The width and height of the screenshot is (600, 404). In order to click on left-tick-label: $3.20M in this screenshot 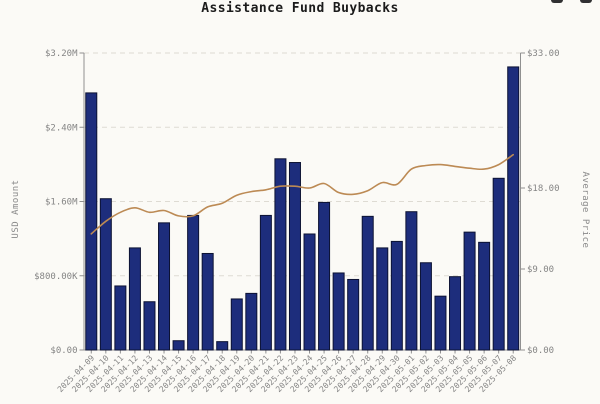, I will do `click(61, 54)`.